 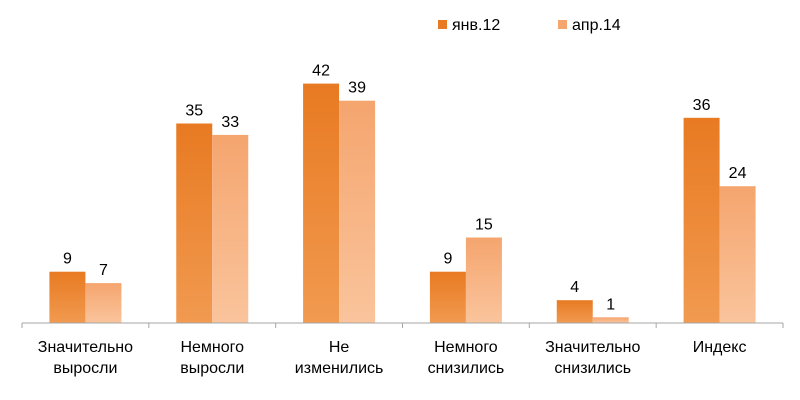 I want to click on data-label: 7, so click(x=103, y=270).